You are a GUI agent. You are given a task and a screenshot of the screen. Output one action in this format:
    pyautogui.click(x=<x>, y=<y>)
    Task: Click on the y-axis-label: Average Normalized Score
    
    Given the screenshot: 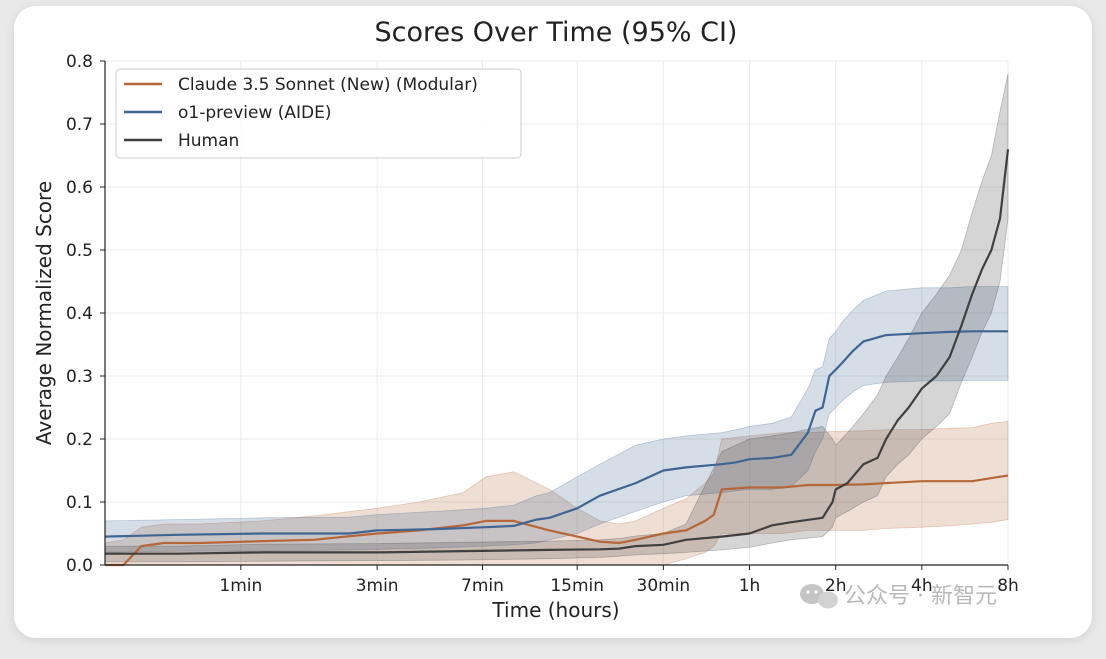 What is the action you would take?
    pyautogui.click(x=44, y=313)
    